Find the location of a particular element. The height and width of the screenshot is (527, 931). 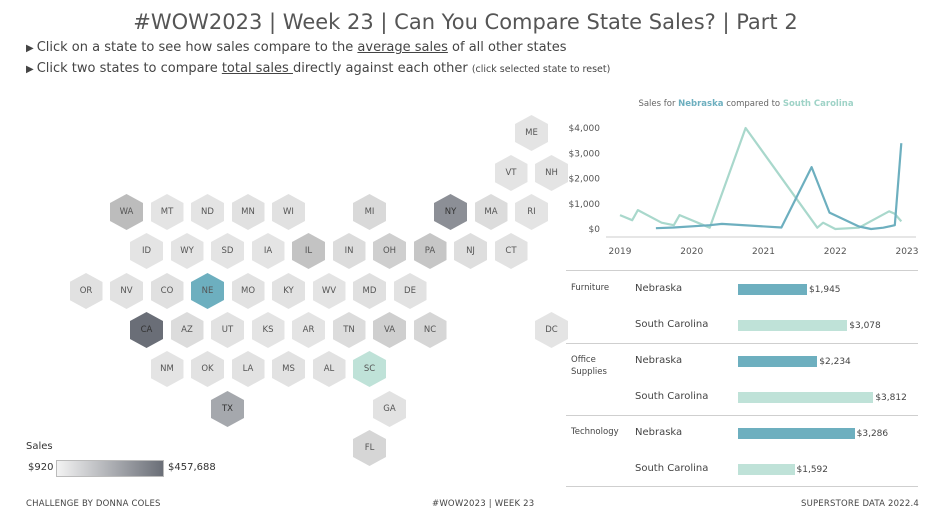

state-hex-tn: TN is located at coordinates (349, 330).